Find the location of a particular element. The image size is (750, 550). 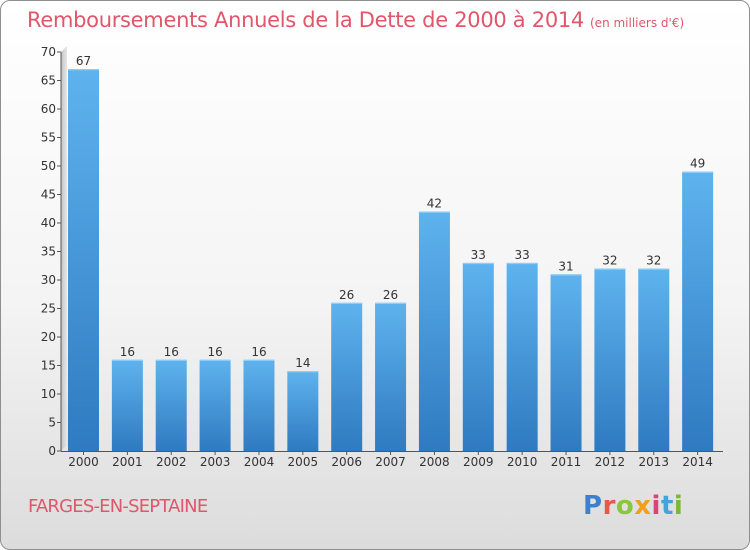

y-tick-label: 10 is located at coordinates (48, 394).